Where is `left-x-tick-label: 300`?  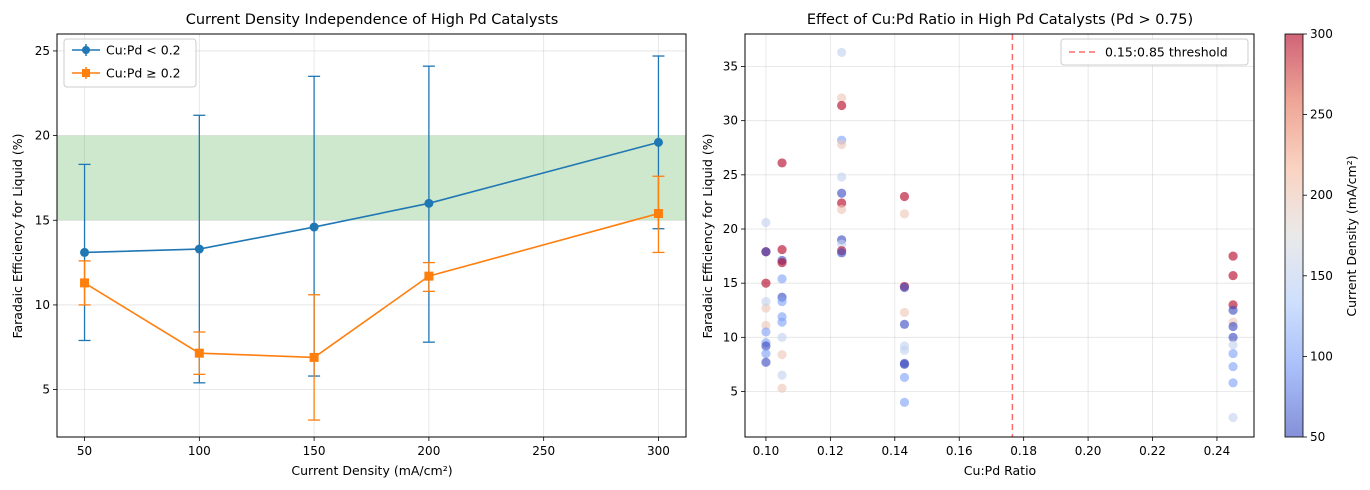
left-x-tick-label: 300 is located at coordinates (658, 451).